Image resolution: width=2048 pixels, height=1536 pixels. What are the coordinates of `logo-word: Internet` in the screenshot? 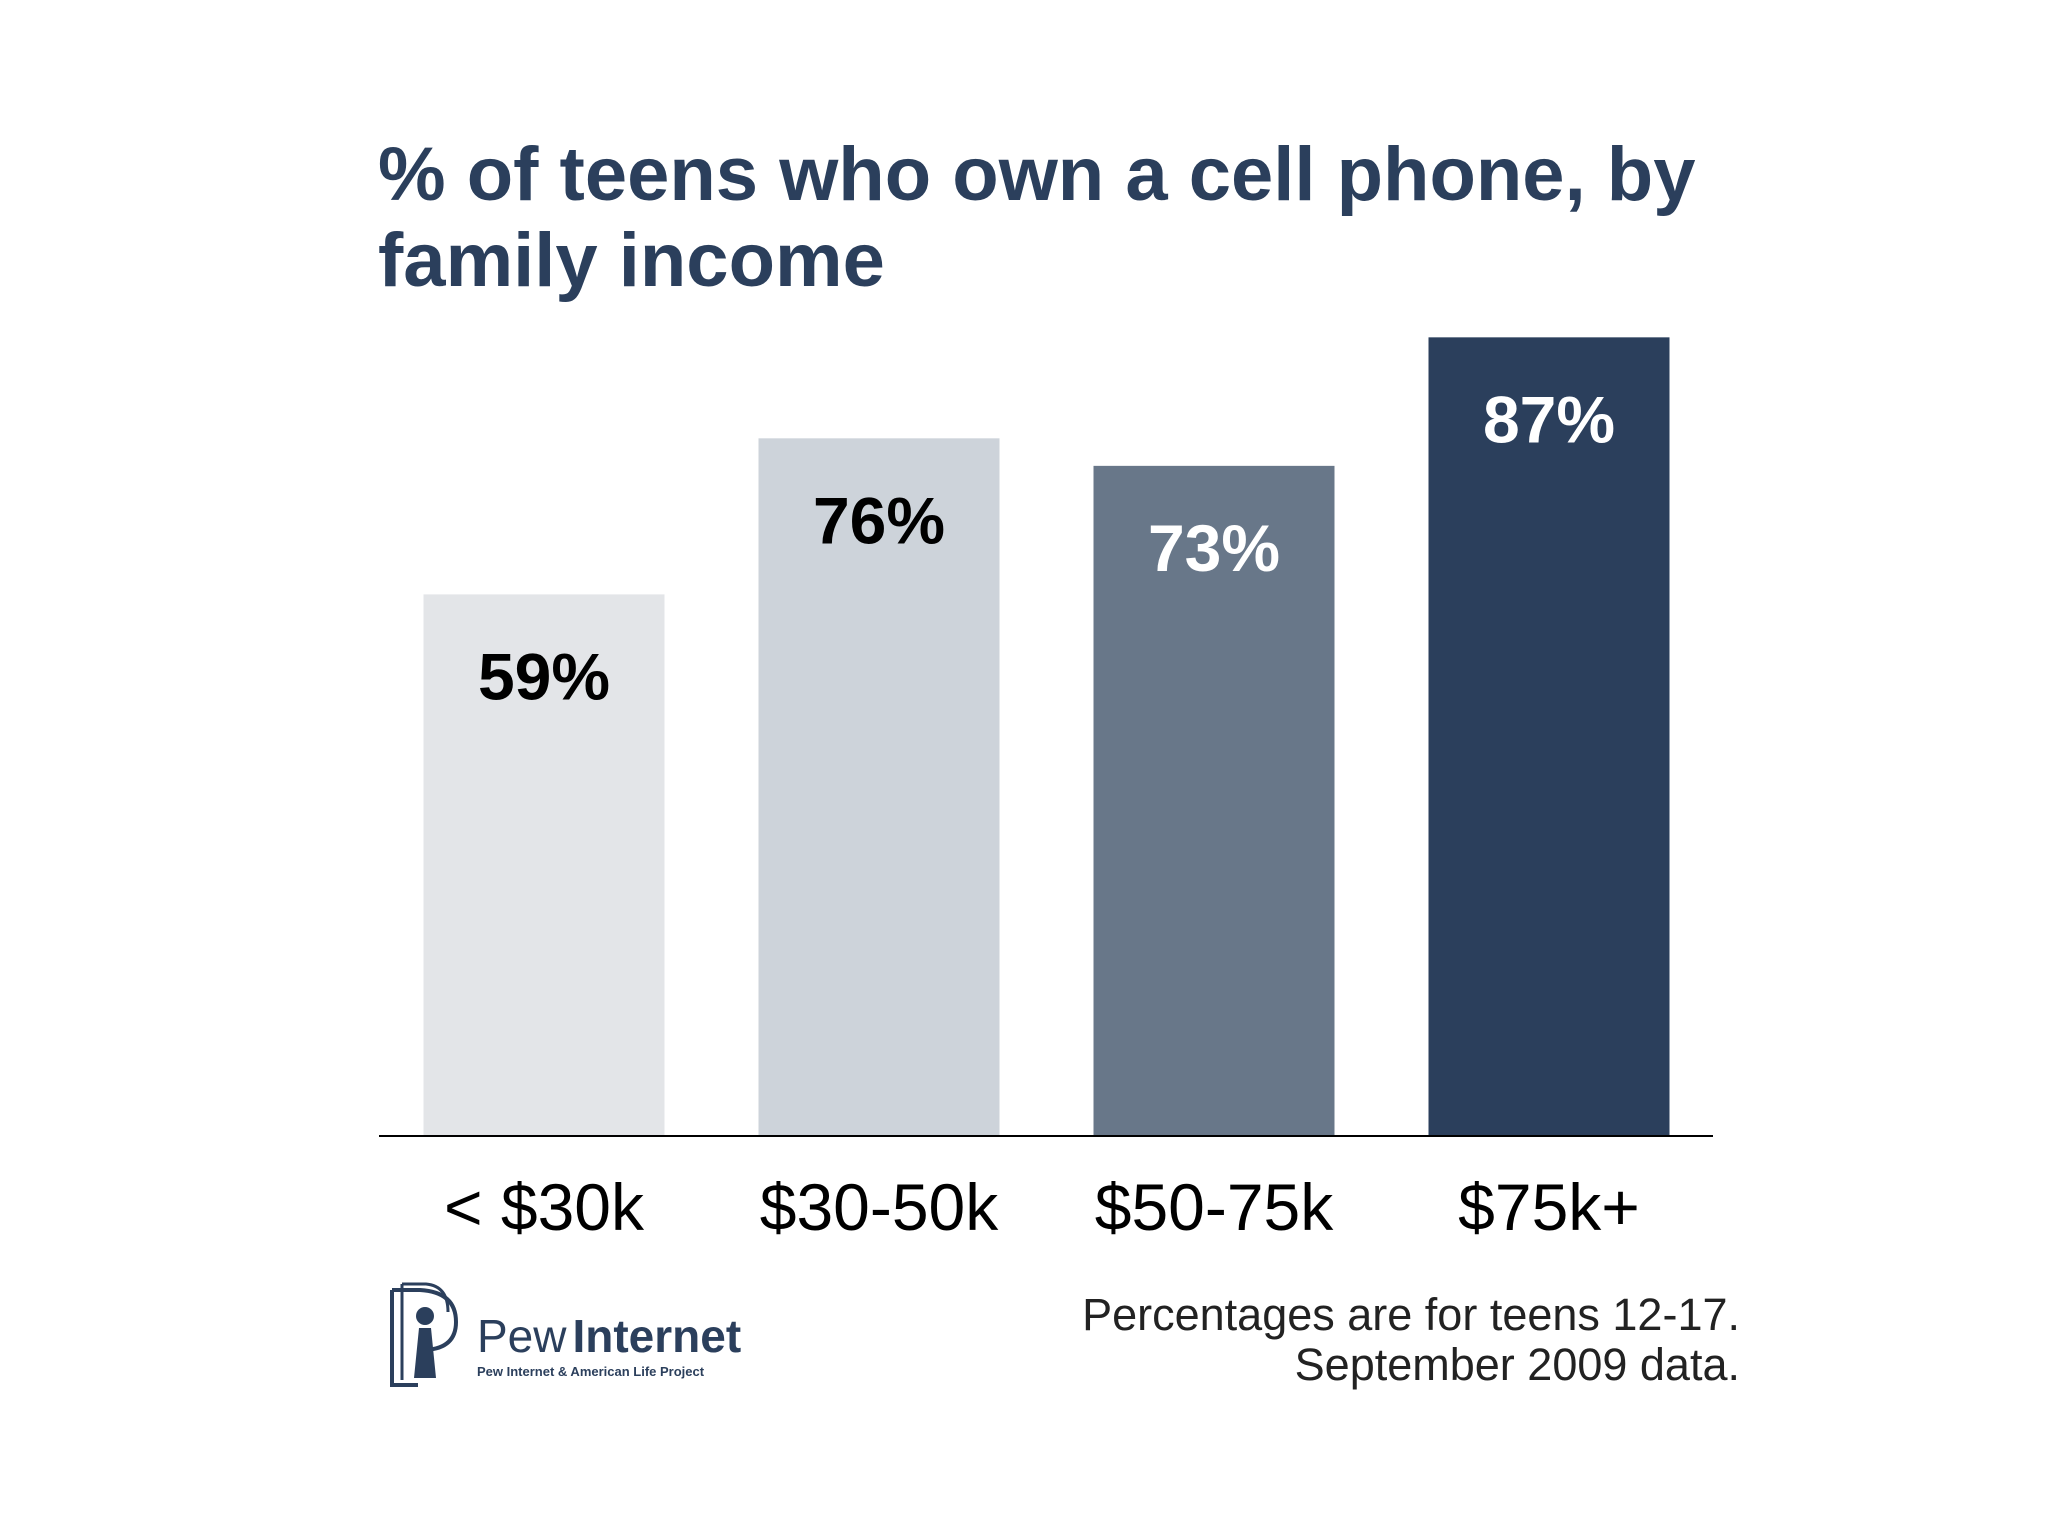 It's located at (656, 1336).